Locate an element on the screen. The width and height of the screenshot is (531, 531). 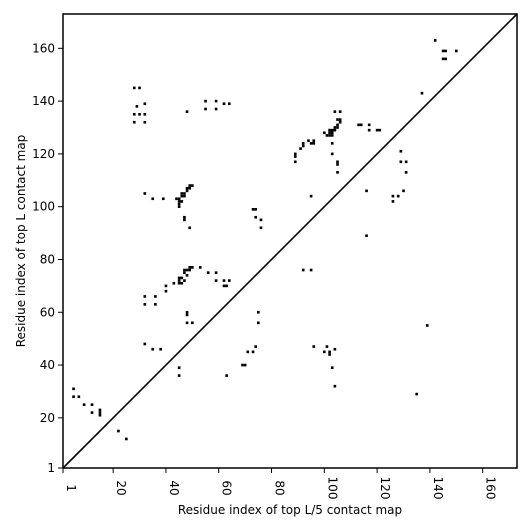
y-tick-label: 140 is located at coordinates (43, 101).